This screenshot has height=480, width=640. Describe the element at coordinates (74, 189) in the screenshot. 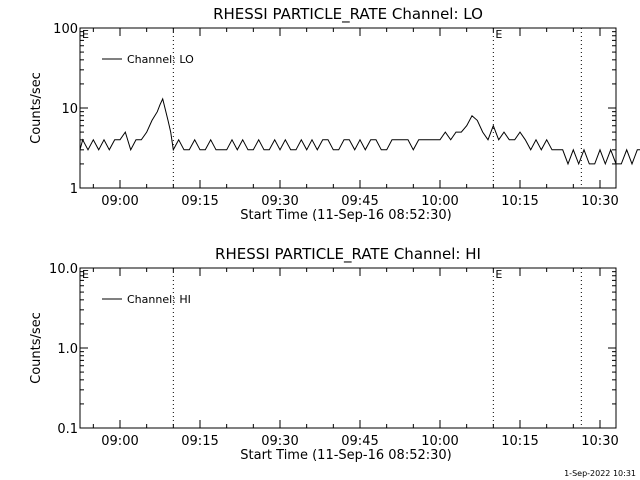

I see `y-tick-label: 1` at that location.